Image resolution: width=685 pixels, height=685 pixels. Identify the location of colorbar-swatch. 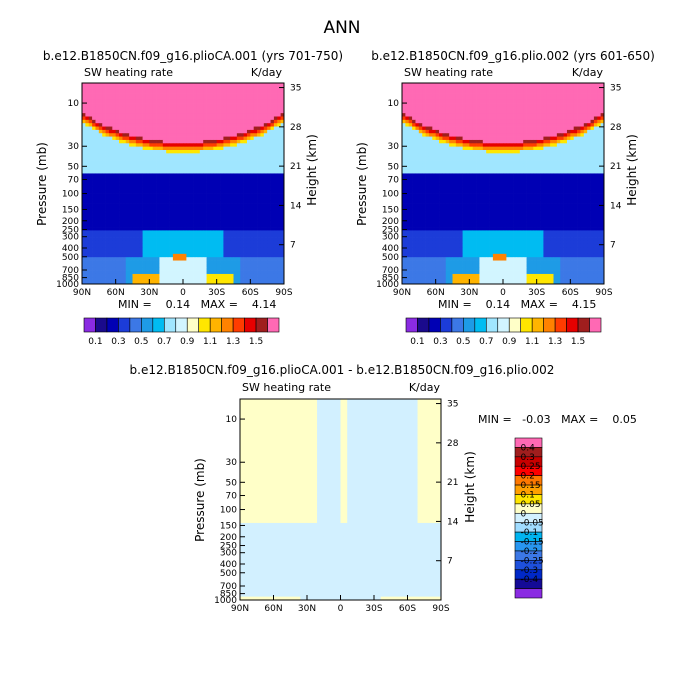
(204, 325).